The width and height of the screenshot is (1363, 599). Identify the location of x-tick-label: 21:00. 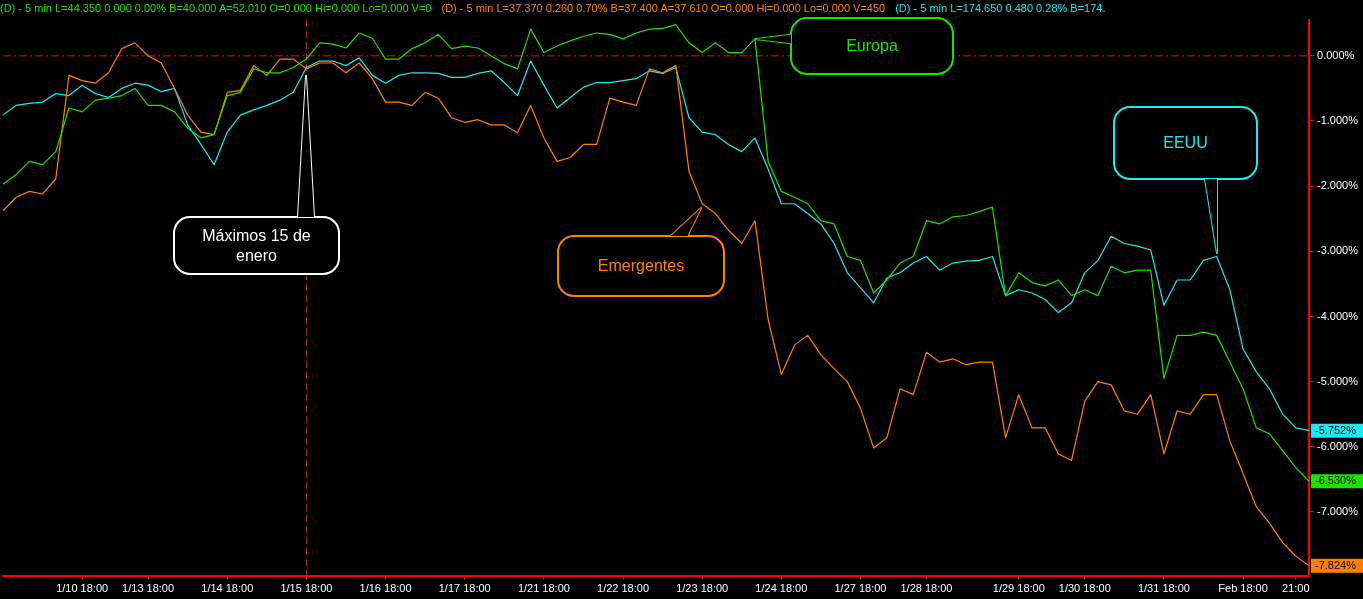
(1296, 588).